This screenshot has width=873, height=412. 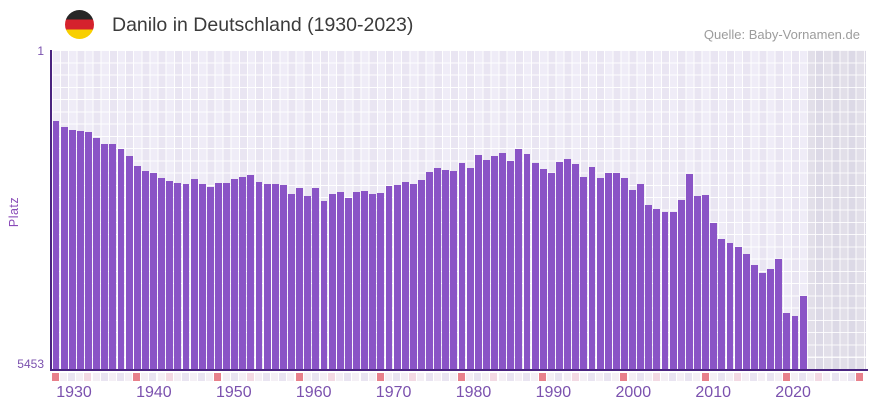 What do you see at coordinates (421, 274) in the screenshot?
I see `rank-bar-1975` at bounding box center [421, 274].